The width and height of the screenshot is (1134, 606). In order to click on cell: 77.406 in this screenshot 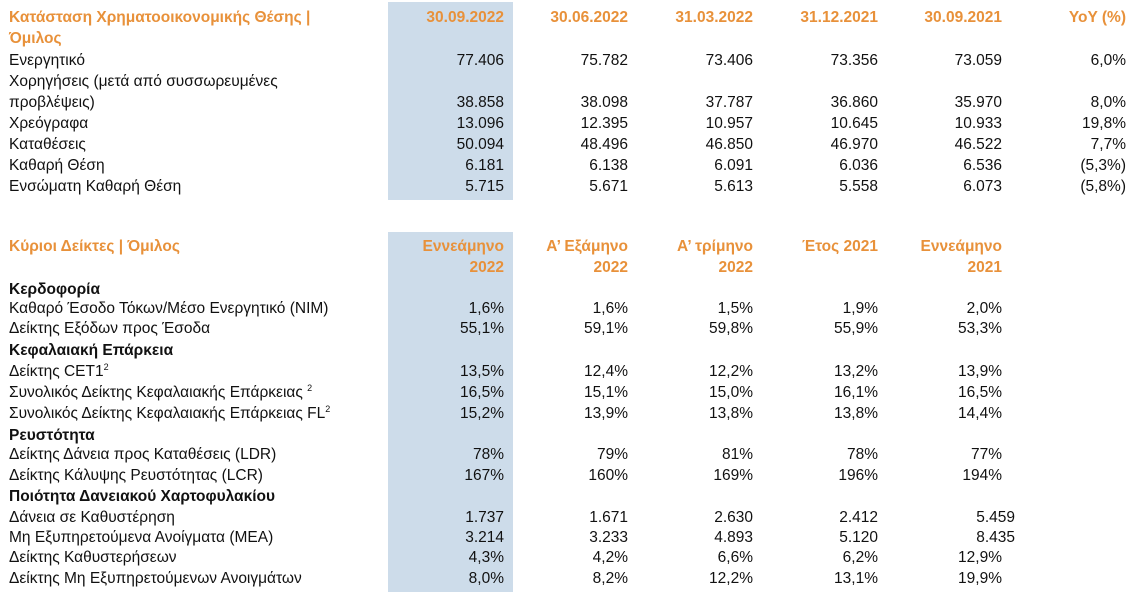, I will do `click(480, 60)`.